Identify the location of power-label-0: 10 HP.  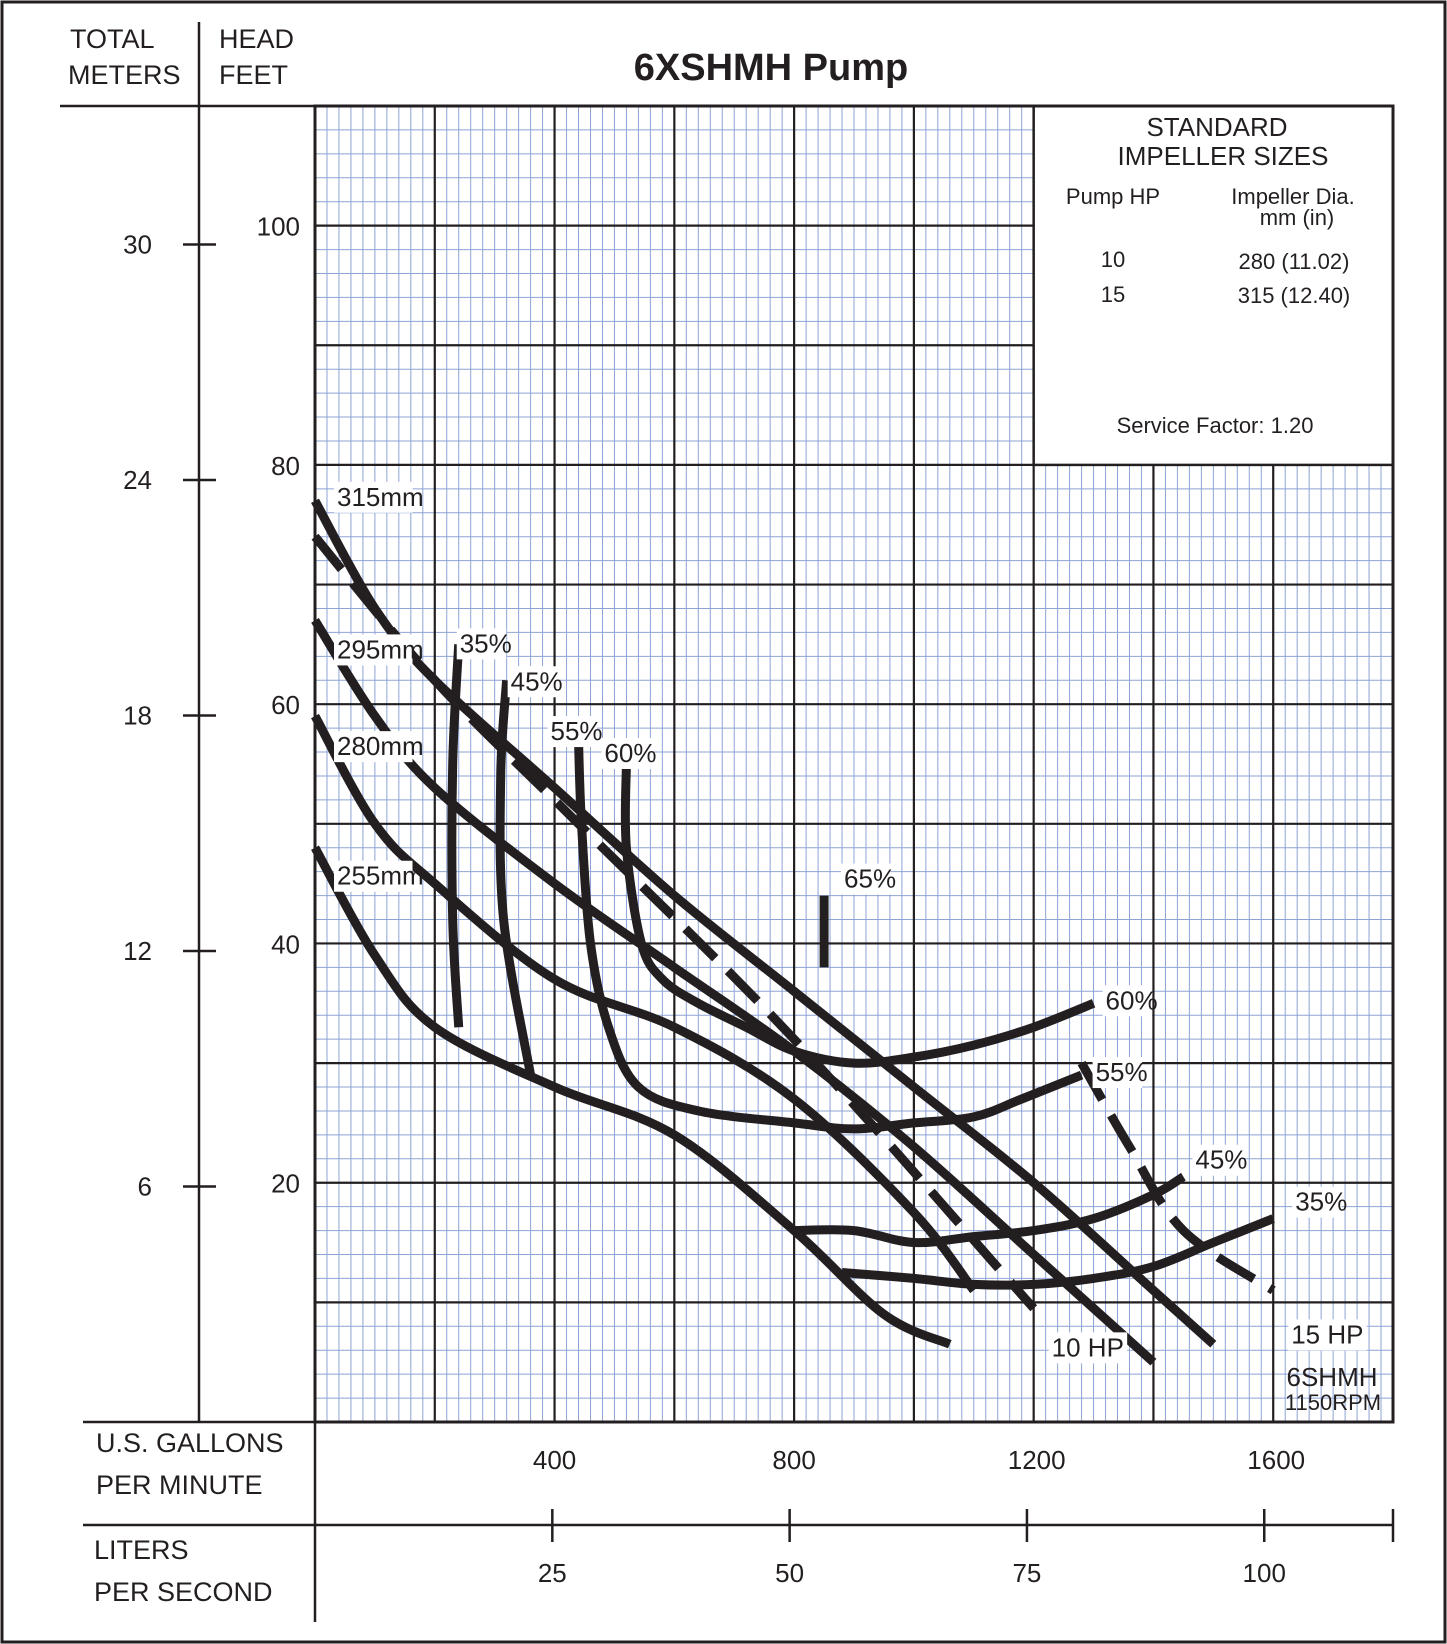
(1088, 1347).